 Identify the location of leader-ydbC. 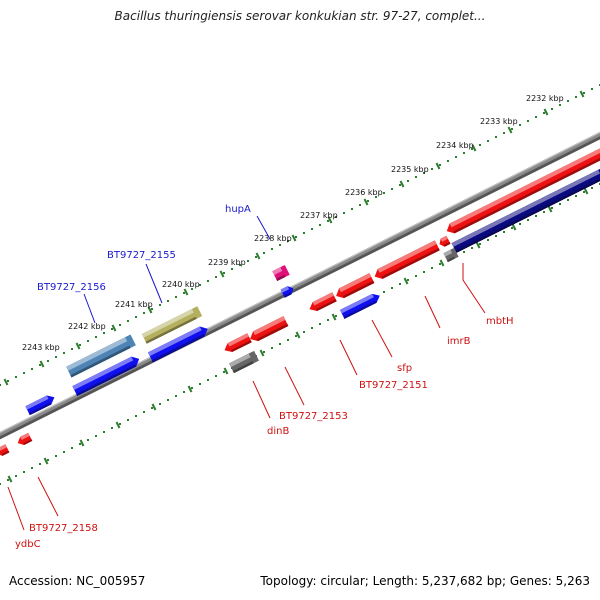
(16, 508).